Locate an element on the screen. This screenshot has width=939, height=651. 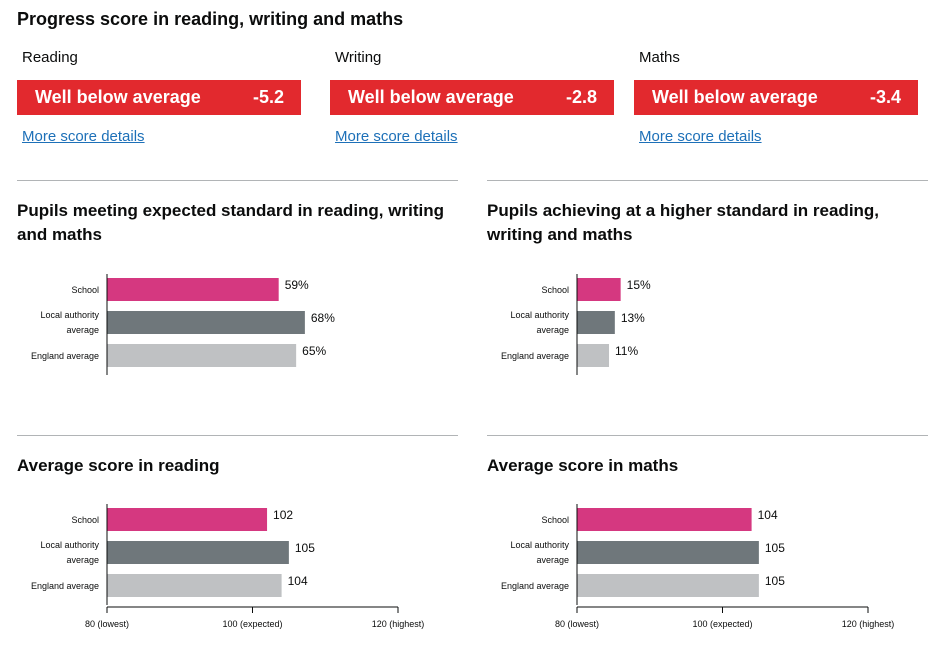
data-label: 59% is located at coordinates (297, 285).